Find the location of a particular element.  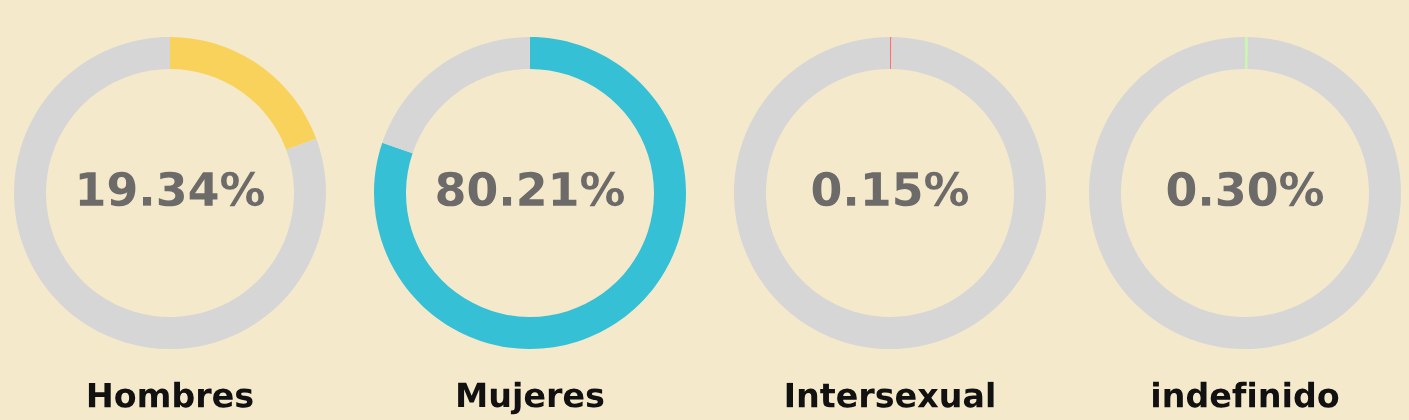

text: Intersexual is located at coordinates (890, 394).